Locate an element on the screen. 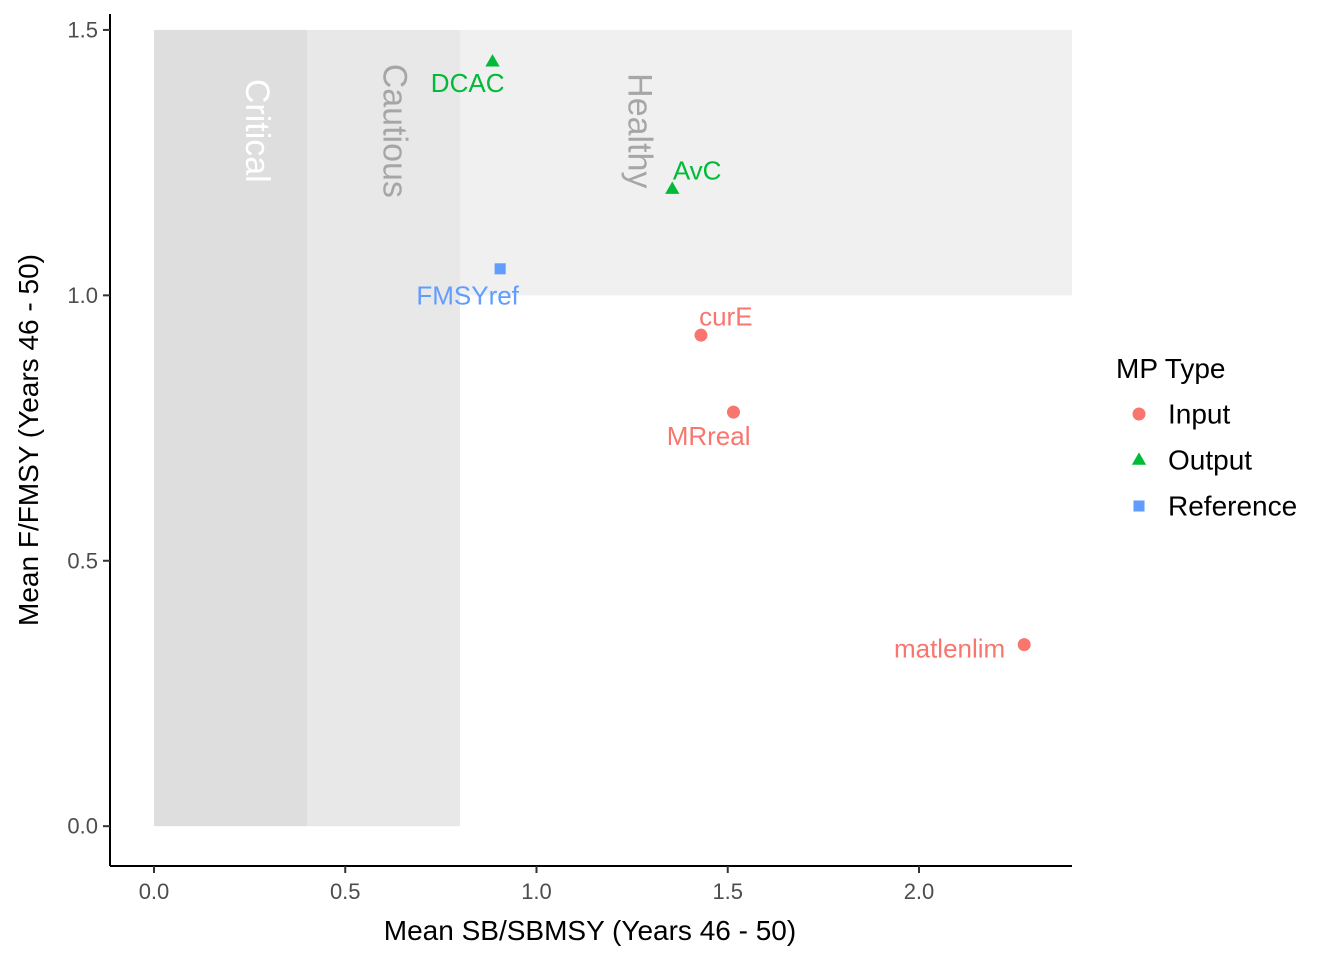 The width and height of the screenshot is (1344, 960). legend: MP Type Input Output Reference is located at coordinates (1206, 437).